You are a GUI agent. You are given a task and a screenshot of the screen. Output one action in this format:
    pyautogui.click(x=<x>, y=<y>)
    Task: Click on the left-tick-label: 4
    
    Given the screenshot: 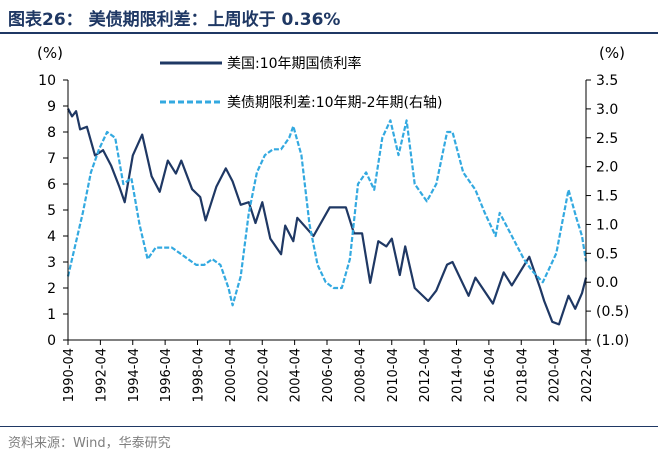 What is the action you would take?
    pyautogui.click(x=51, y=237)
    